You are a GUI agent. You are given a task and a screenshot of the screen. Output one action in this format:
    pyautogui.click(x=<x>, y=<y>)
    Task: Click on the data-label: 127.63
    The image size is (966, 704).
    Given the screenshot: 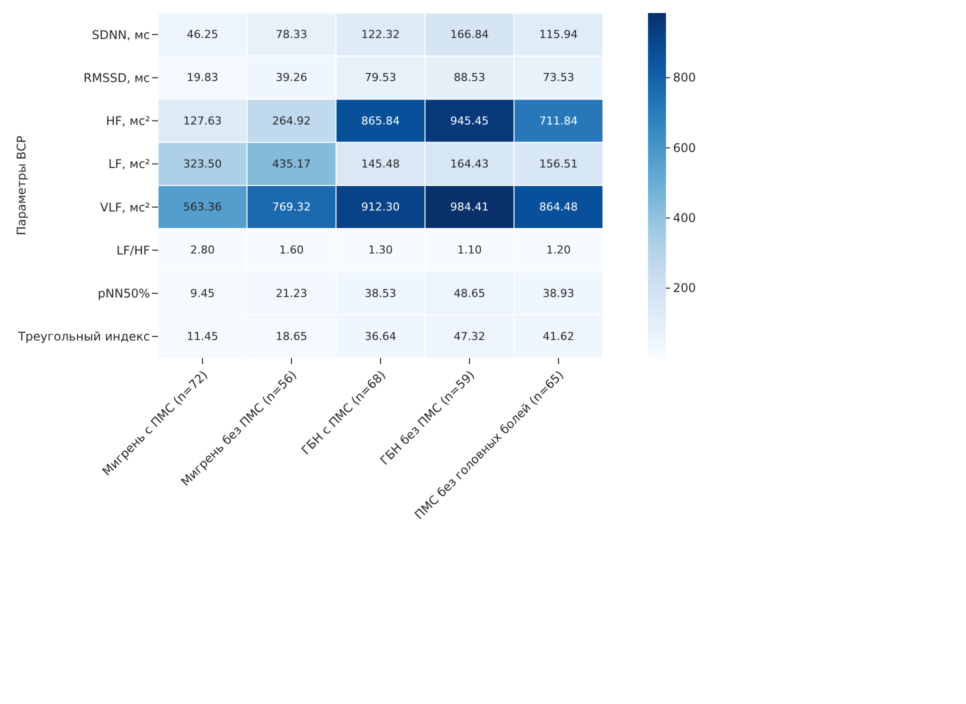 What is the action you would take?
    pyautogui.click(x=202, y=121)
    